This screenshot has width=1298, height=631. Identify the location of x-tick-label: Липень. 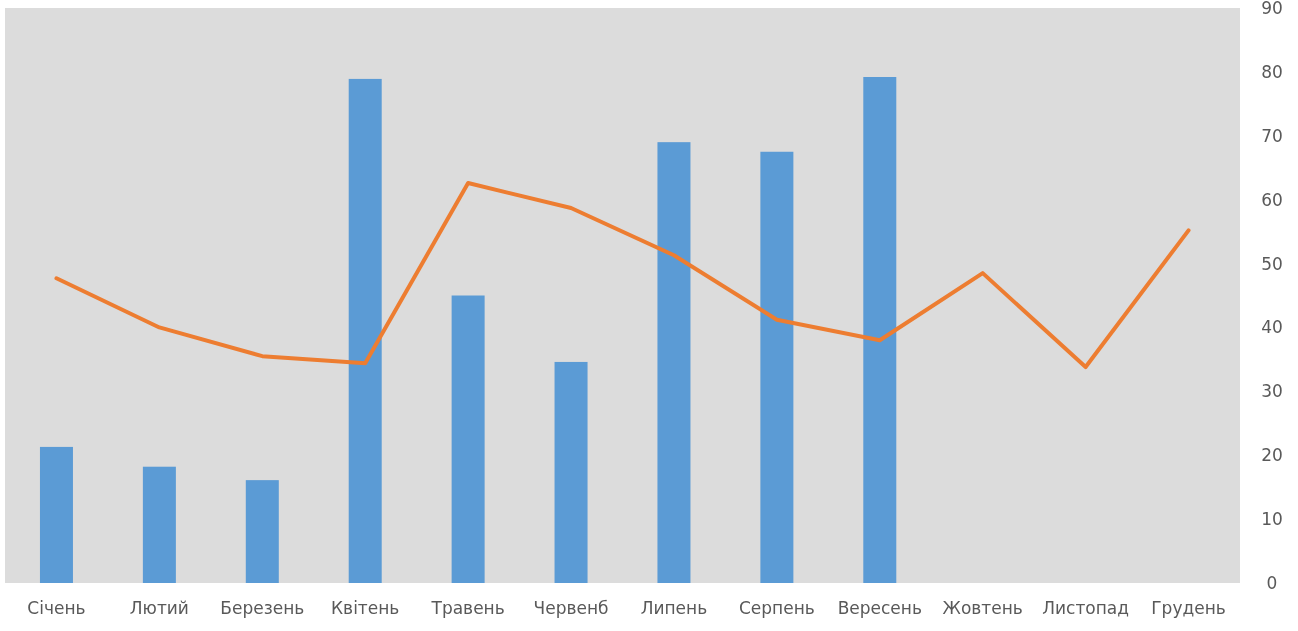
(674, 608).